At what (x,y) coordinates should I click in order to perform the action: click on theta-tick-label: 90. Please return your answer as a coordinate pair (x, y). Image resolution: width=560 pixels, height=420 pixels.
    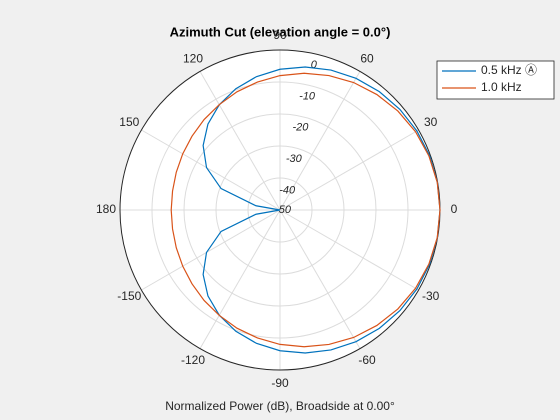
    Looking at the image, I should click on (280, 35).